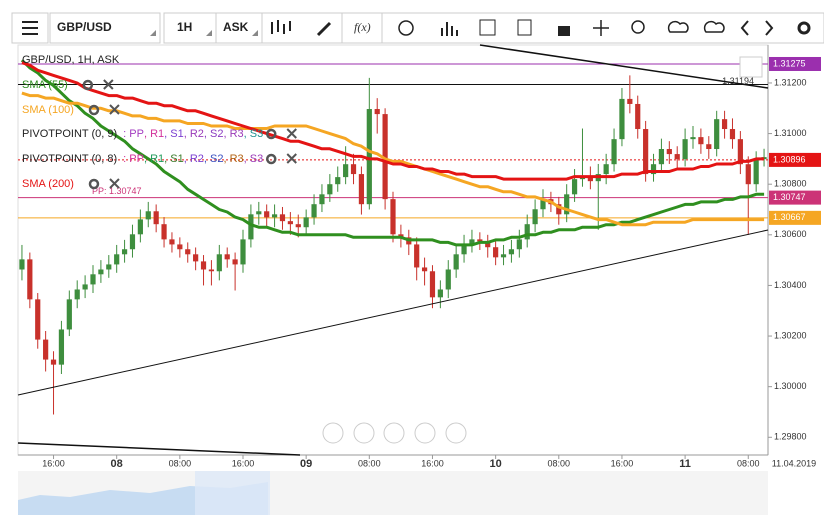  Describe the element at coordinates (789, 217) in the screenshot. I see `price-badge-label: 1.30667` at that location.